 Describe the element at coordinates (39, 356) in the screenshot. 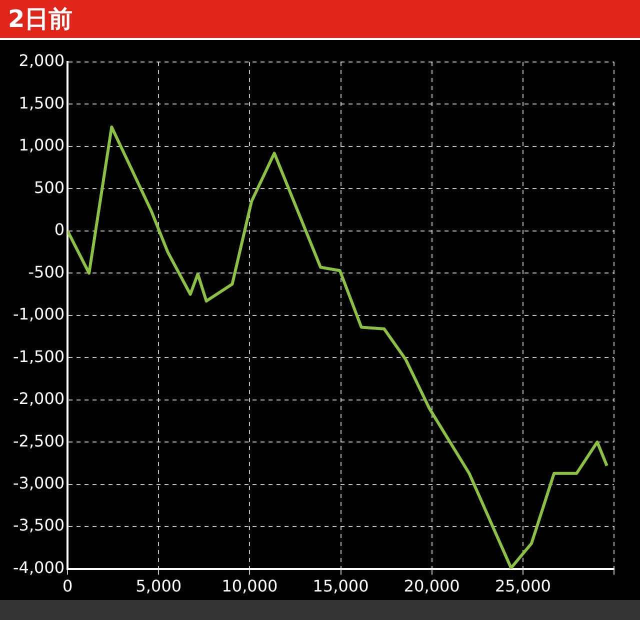

I see `y-tick-label: -1,500` at that location.